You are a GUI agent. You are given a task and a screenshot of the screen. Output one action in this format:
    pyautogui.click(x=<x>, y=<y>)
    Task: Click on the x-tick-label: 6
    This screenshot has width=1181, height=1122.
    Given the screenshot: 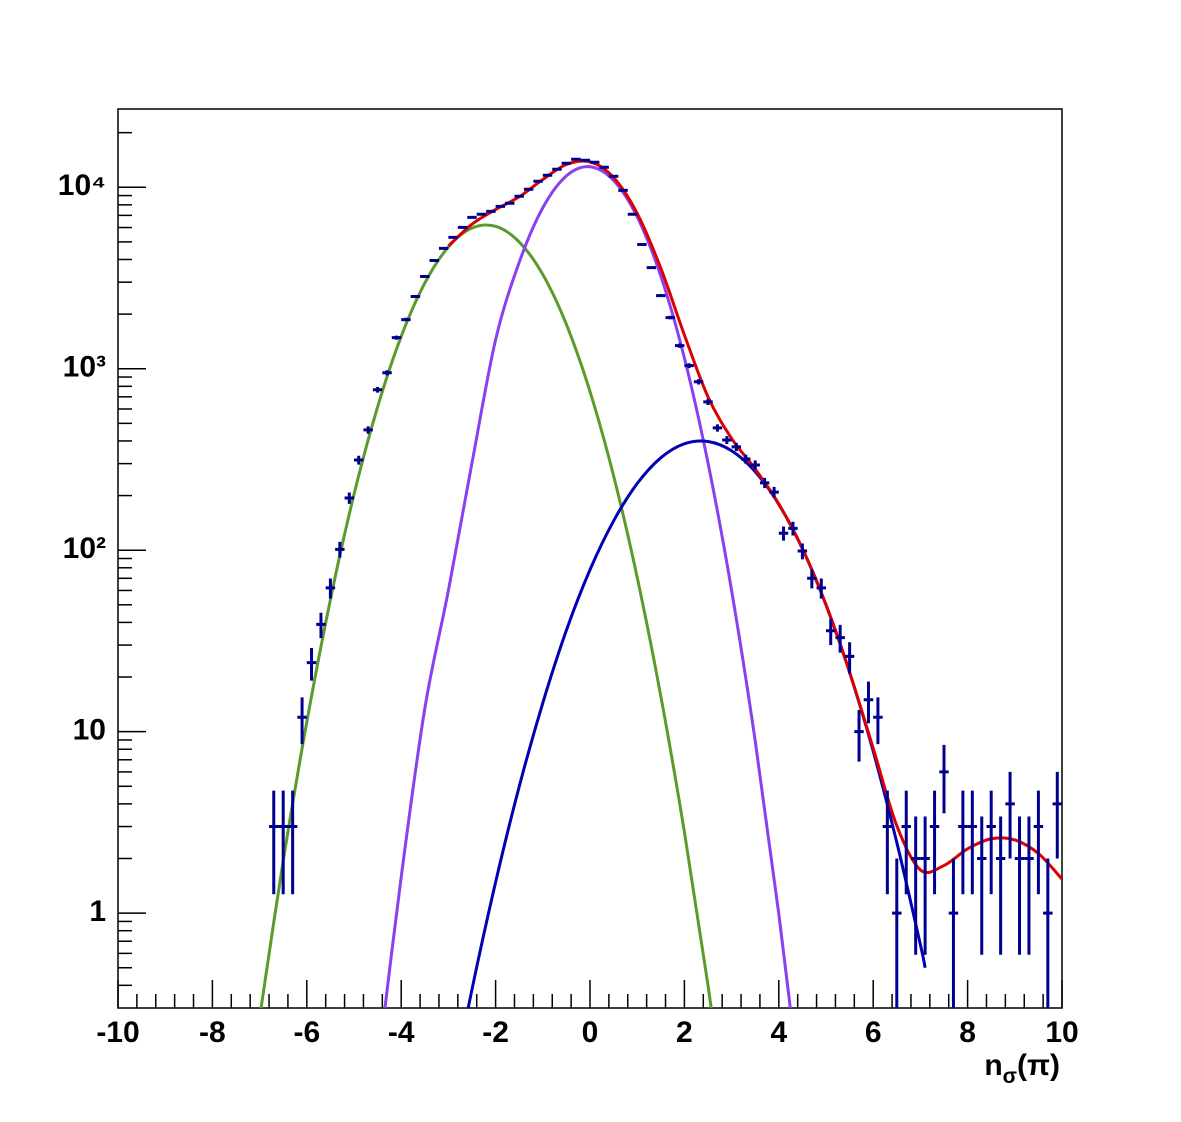 What is the action you would take?
    pyautogui.click(x=873, y=1032)
    